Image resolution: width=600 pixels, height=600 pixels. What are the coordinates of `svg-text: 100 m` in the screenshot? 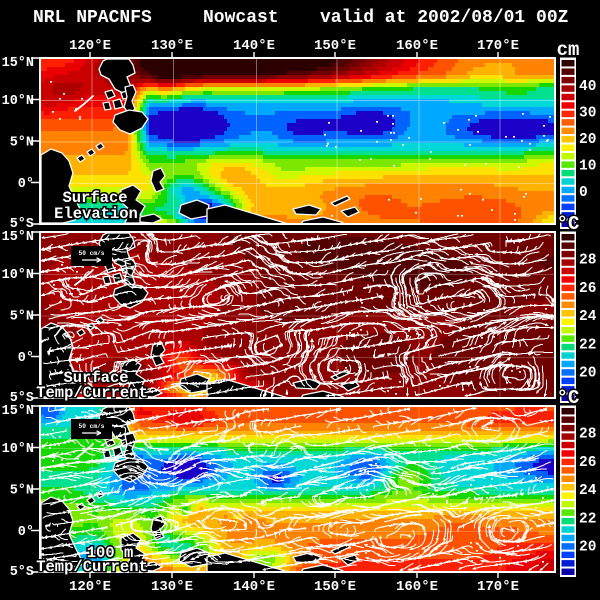 It's located at (110, 553).